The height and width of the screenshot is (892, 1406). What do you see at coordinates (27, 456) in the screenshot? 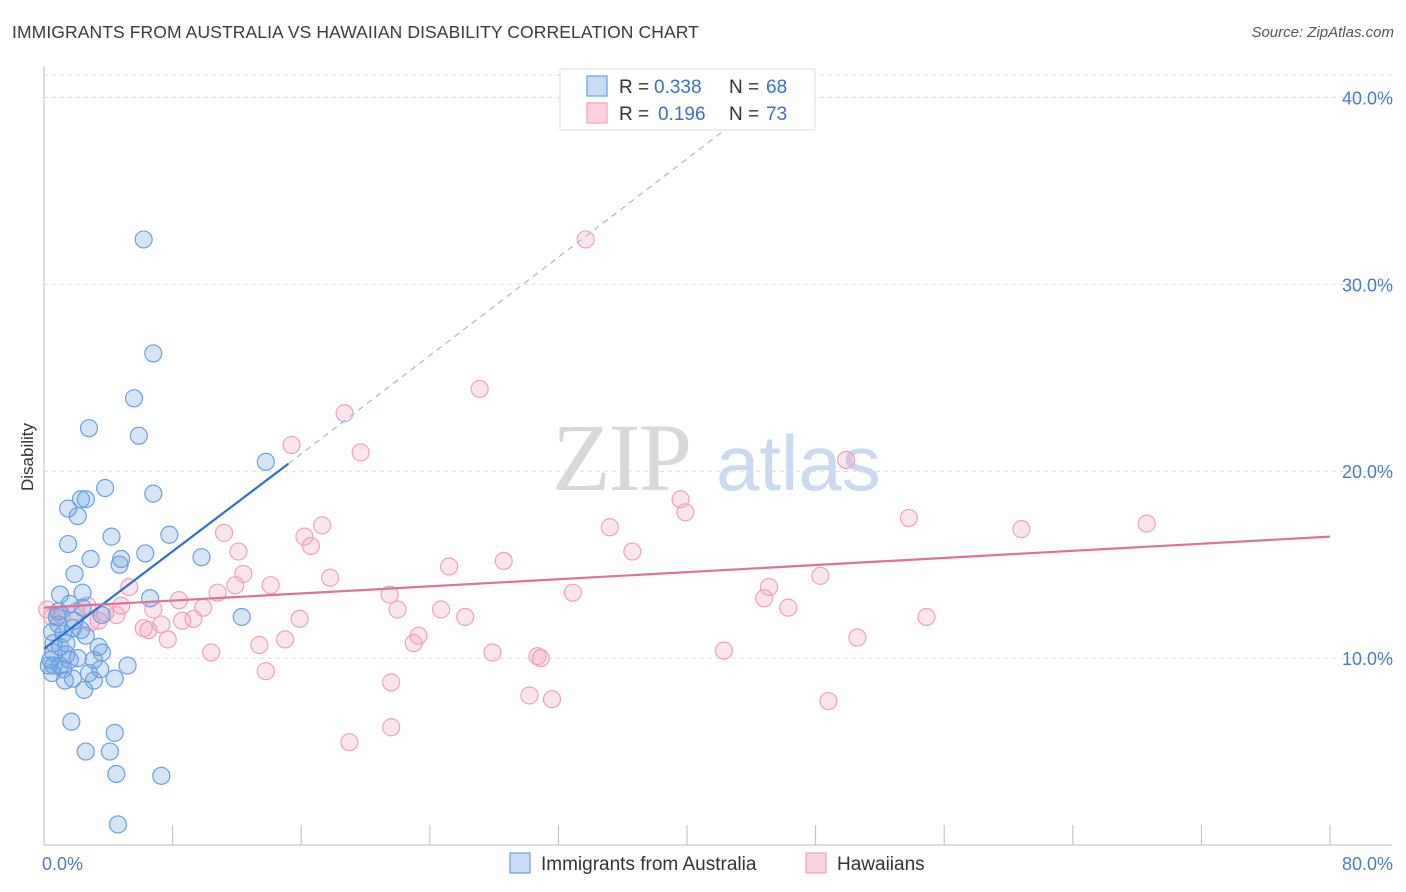
I see `y-axis-title: Disability` at bounding box center [27, 456].